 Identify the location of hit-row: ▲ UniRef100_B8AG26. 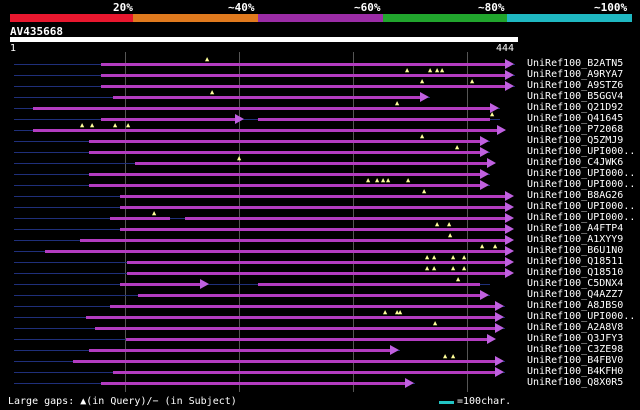
(320, 195).